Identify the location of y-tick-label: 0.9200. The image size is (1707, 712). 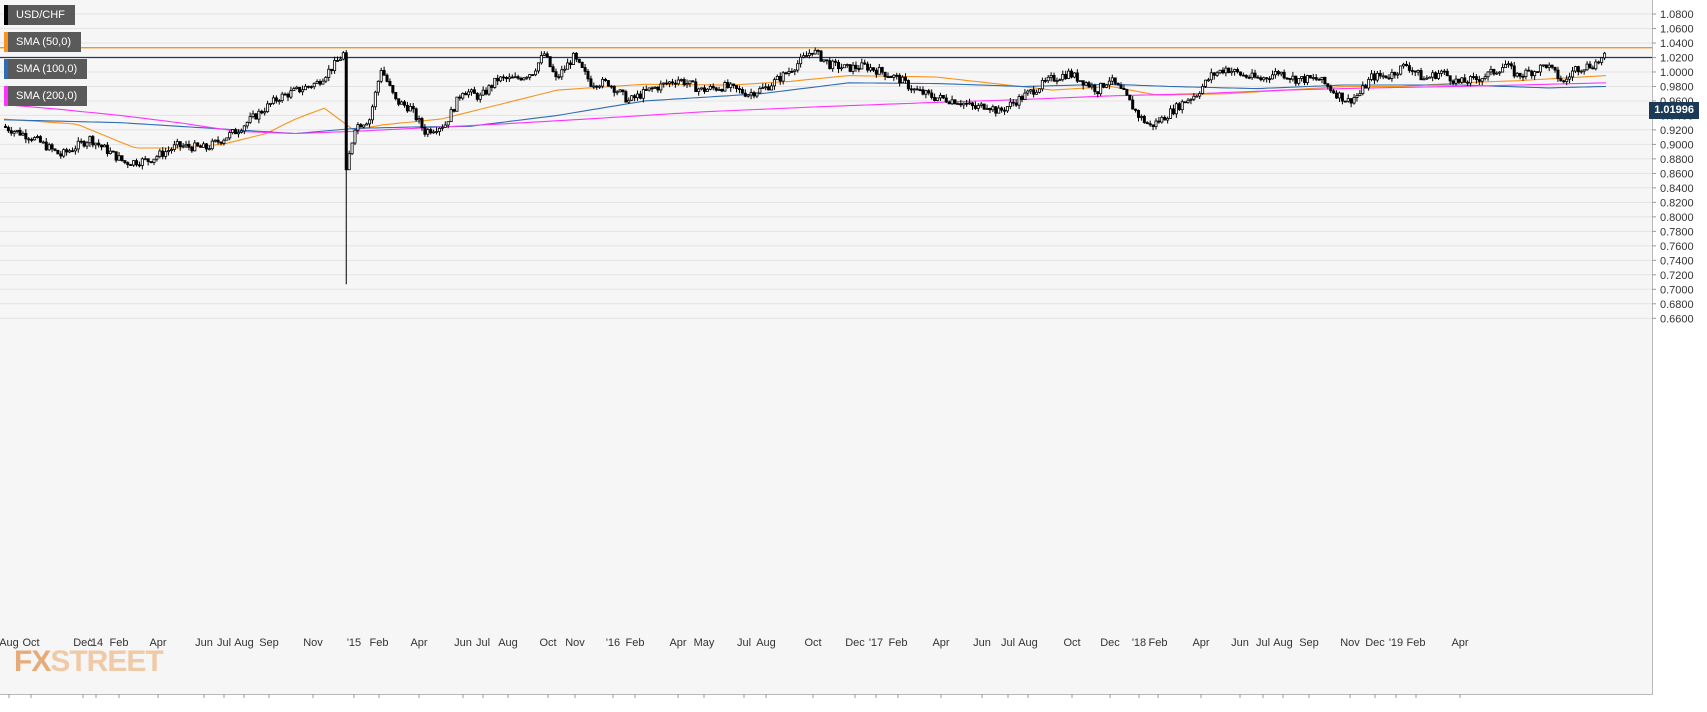
(1677, 131).